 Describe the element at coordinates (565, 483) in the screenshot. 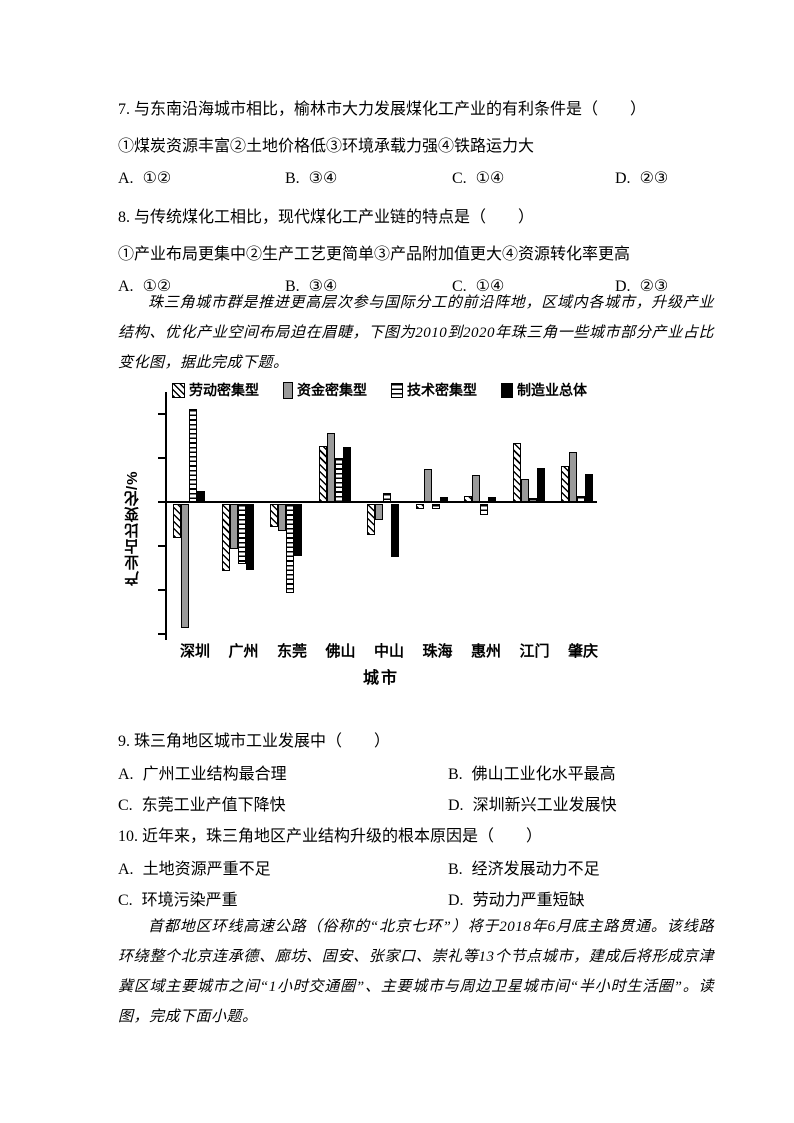

I see `bar-肇庆-劳动密集型` at that location.